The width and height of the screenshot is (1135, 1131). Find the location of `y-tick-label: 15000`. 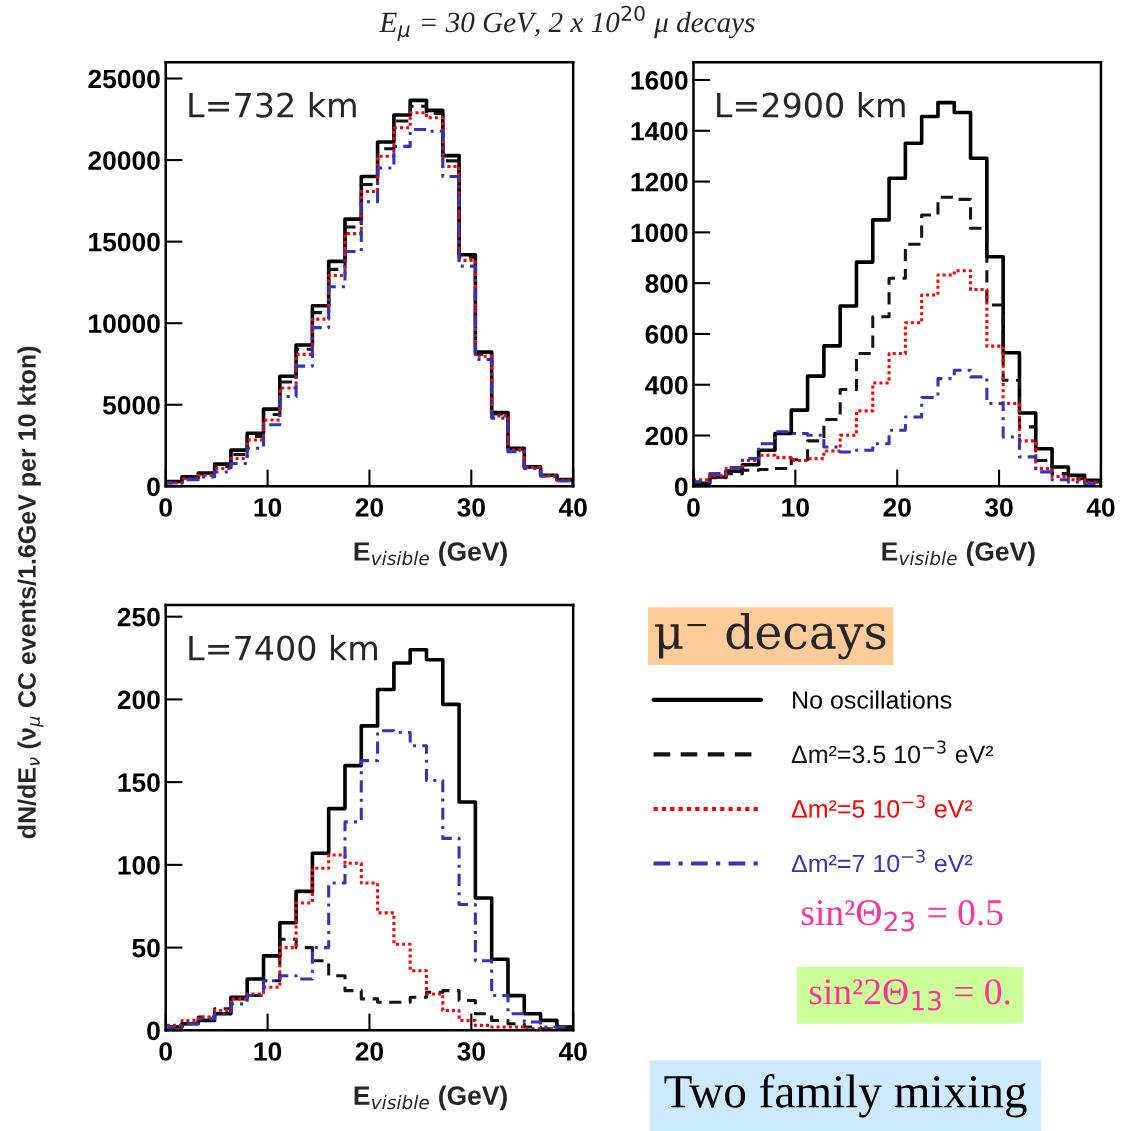

y-tick-label: 15000 is located at coordinates (124, 242).